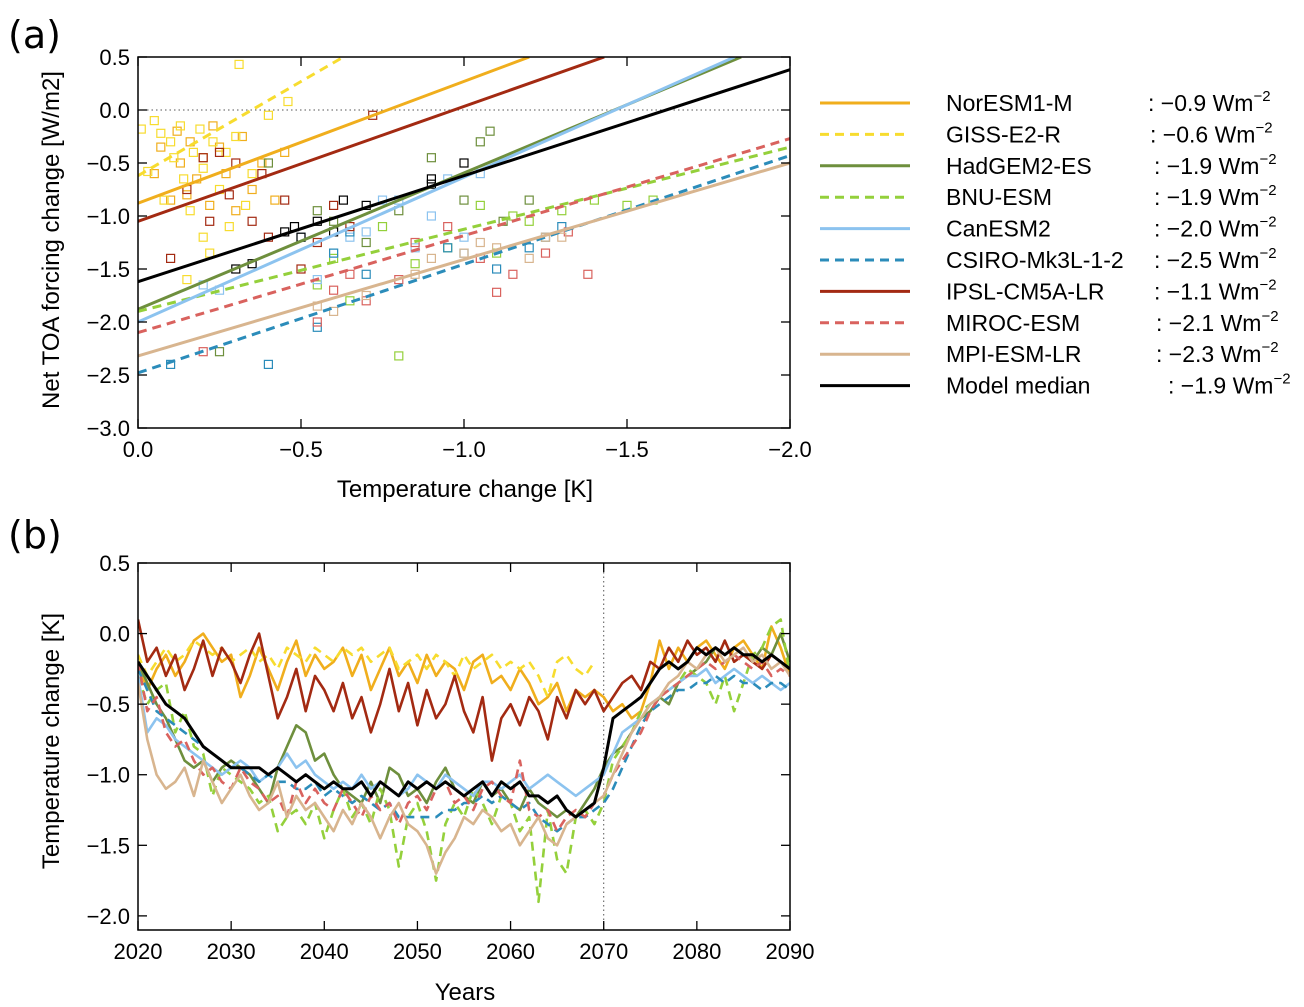 Image resolution: width=1304 pixels, height=1007 pixels. I want to click on panel-a-y-tick-label: −0.5, so click(108, 163).